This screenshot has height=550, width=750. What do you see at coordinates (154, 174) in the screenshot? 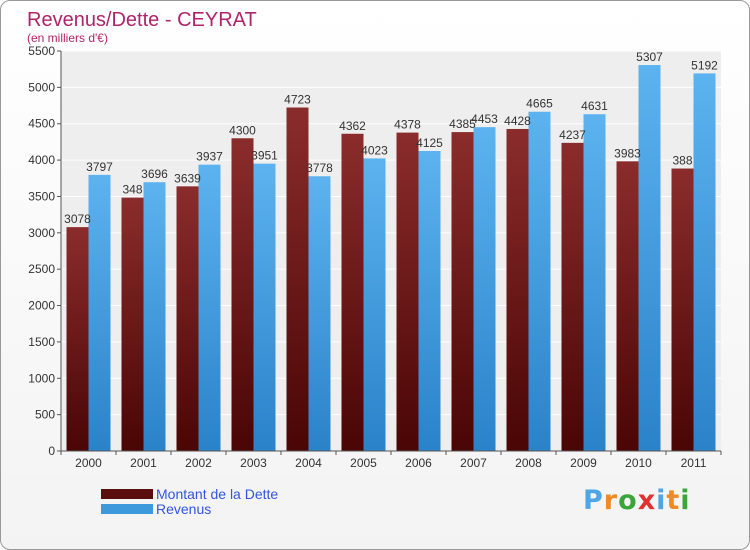
I see `data-label: 3696` at bounding box center [154, 174].